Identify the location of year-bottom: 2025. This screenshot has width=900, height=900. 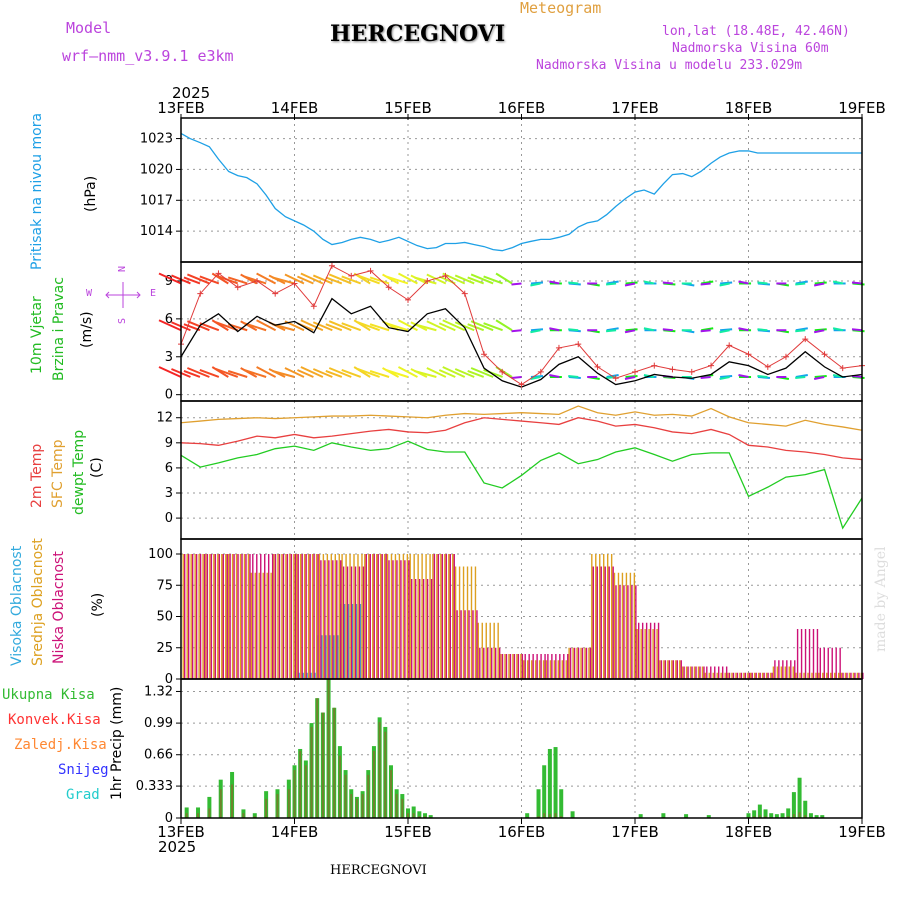
(177, 847).